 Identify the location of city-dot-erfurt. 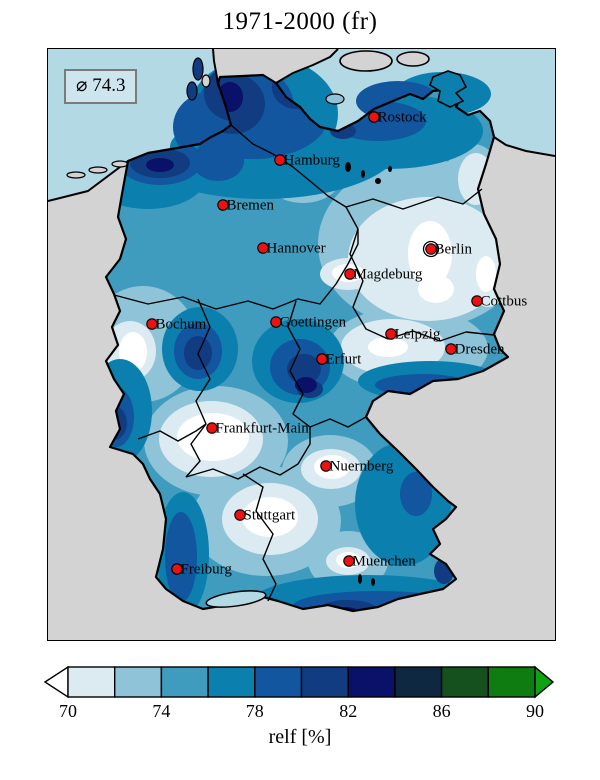
(322, 359).